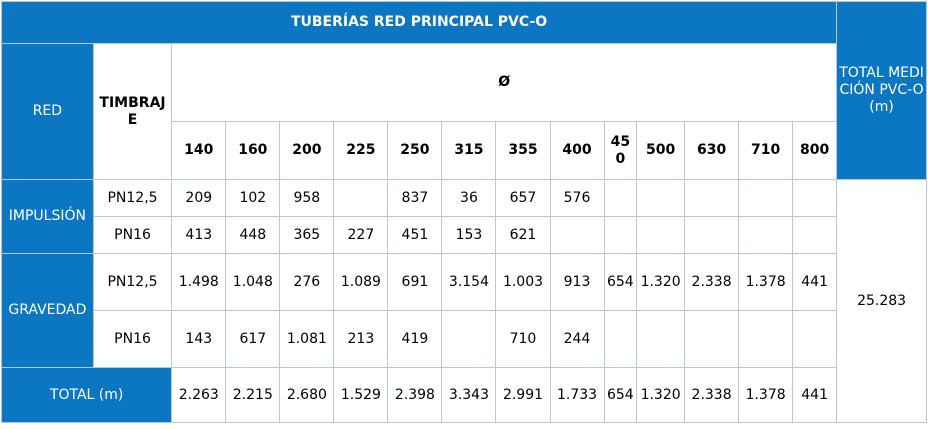 The height and width of the screenshot is (429, 928). I want to click on diameter-800: 800, so click(815, 150).